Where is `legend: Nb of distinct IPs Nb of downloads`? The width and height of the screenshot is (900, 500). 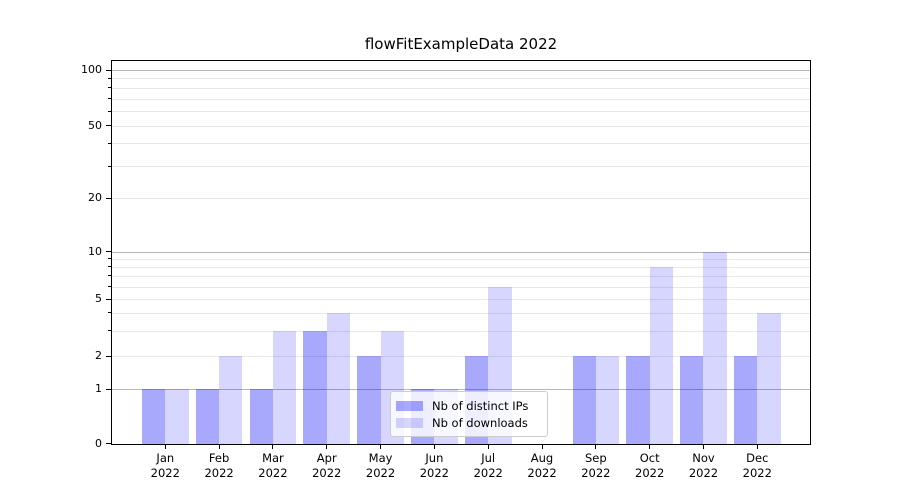
legend: Nb of distinct IPs Nb of downloads is located at coordinates (469, 414).